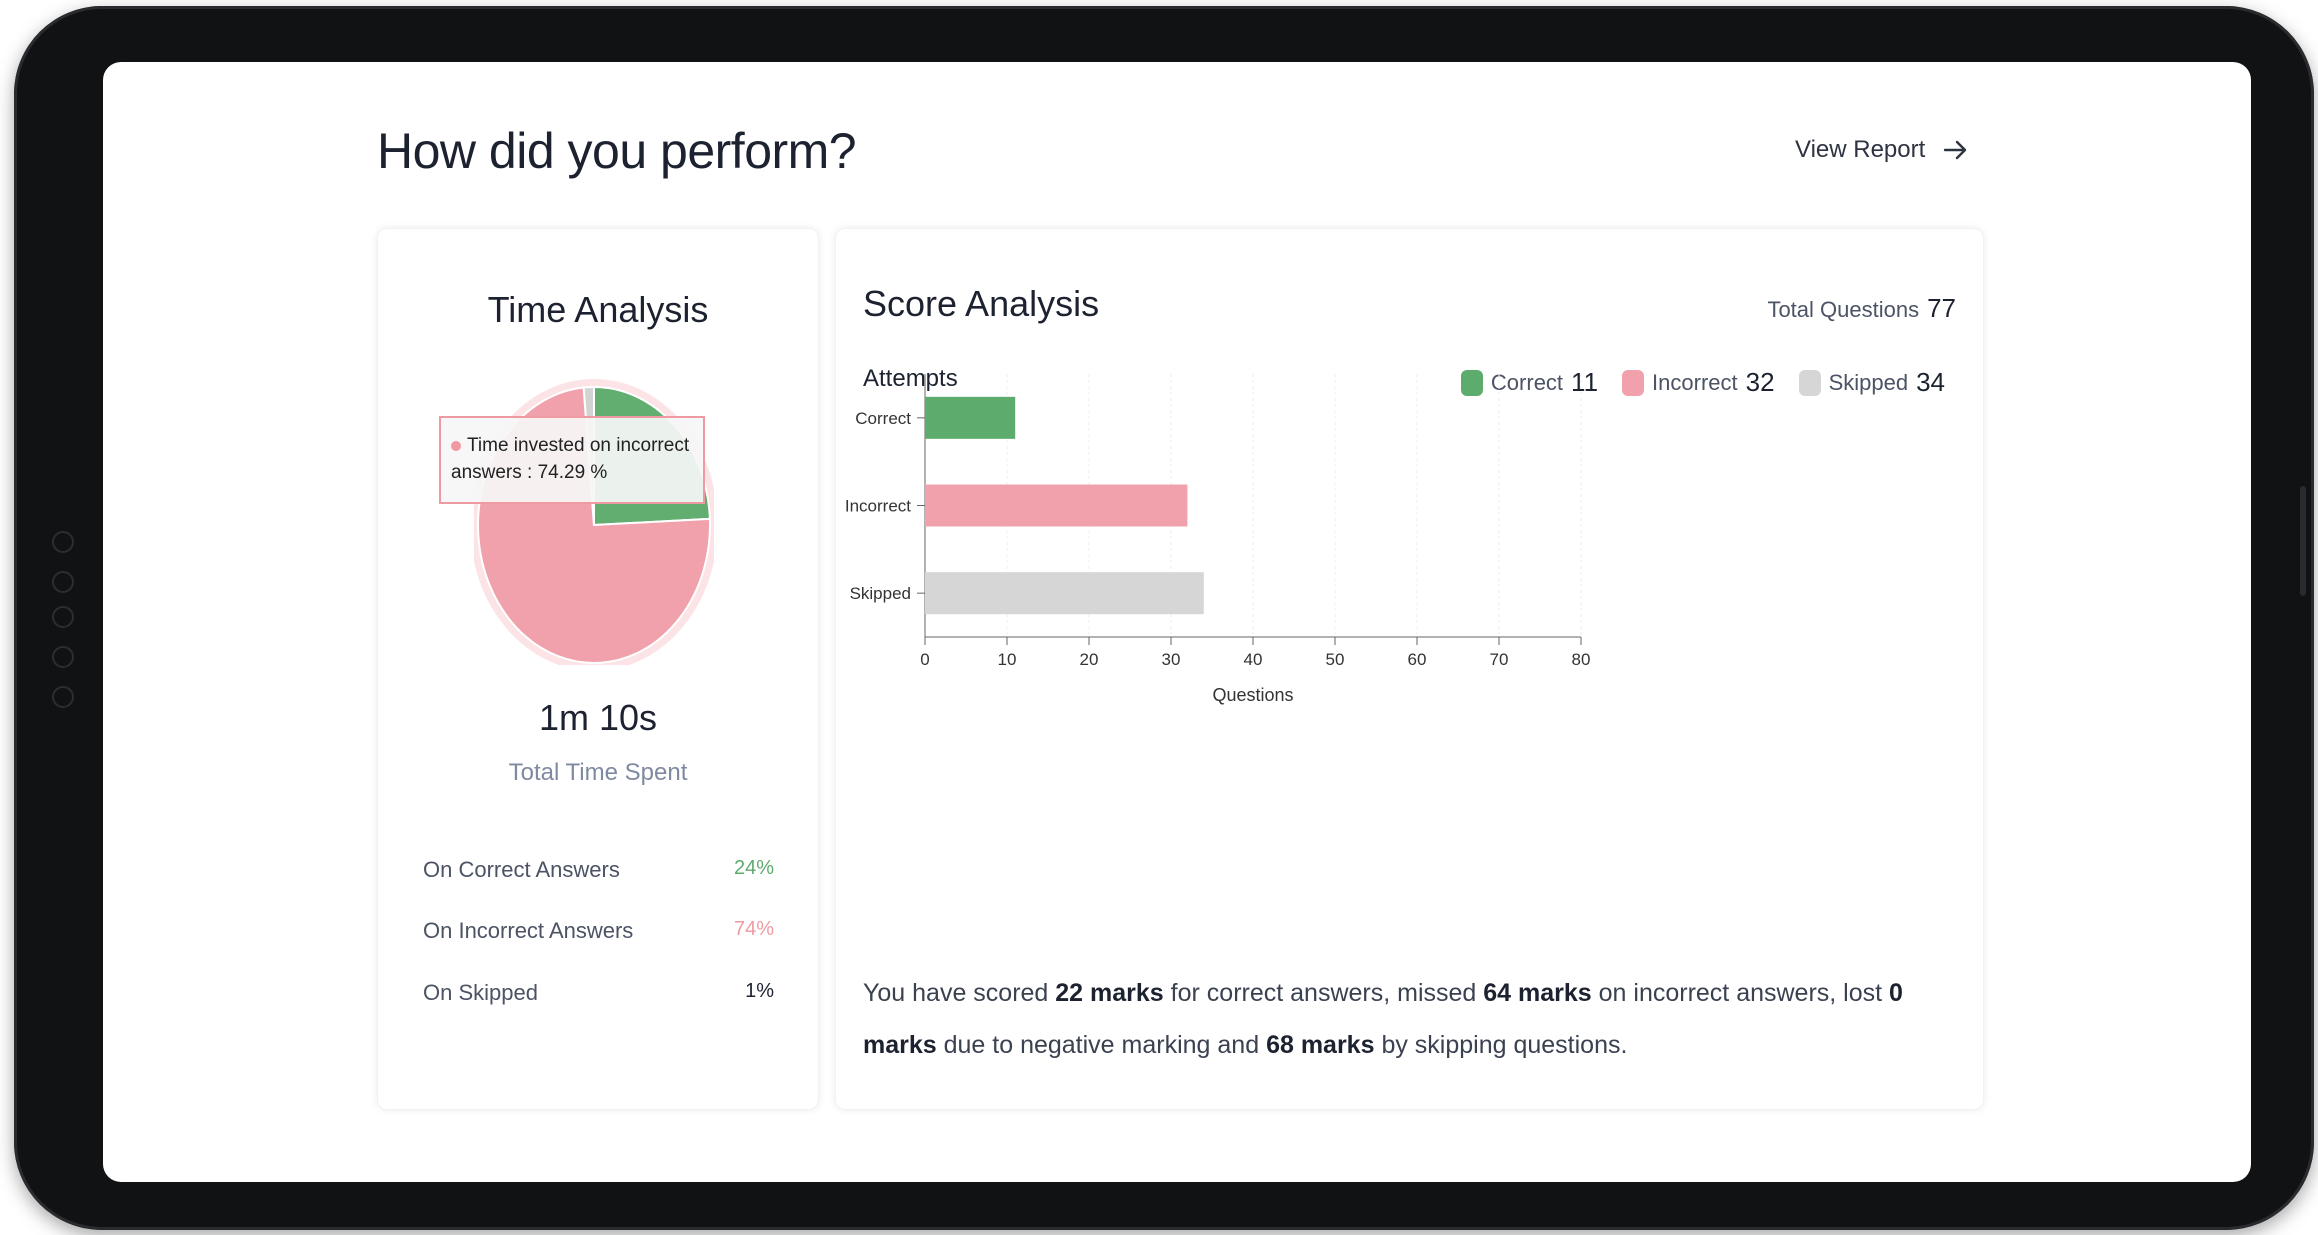 Image resolution: width=2318 pixels, height=1235 pixels. I want to click on summary-negative-marks: 0 marks, so click(1383, 1019).